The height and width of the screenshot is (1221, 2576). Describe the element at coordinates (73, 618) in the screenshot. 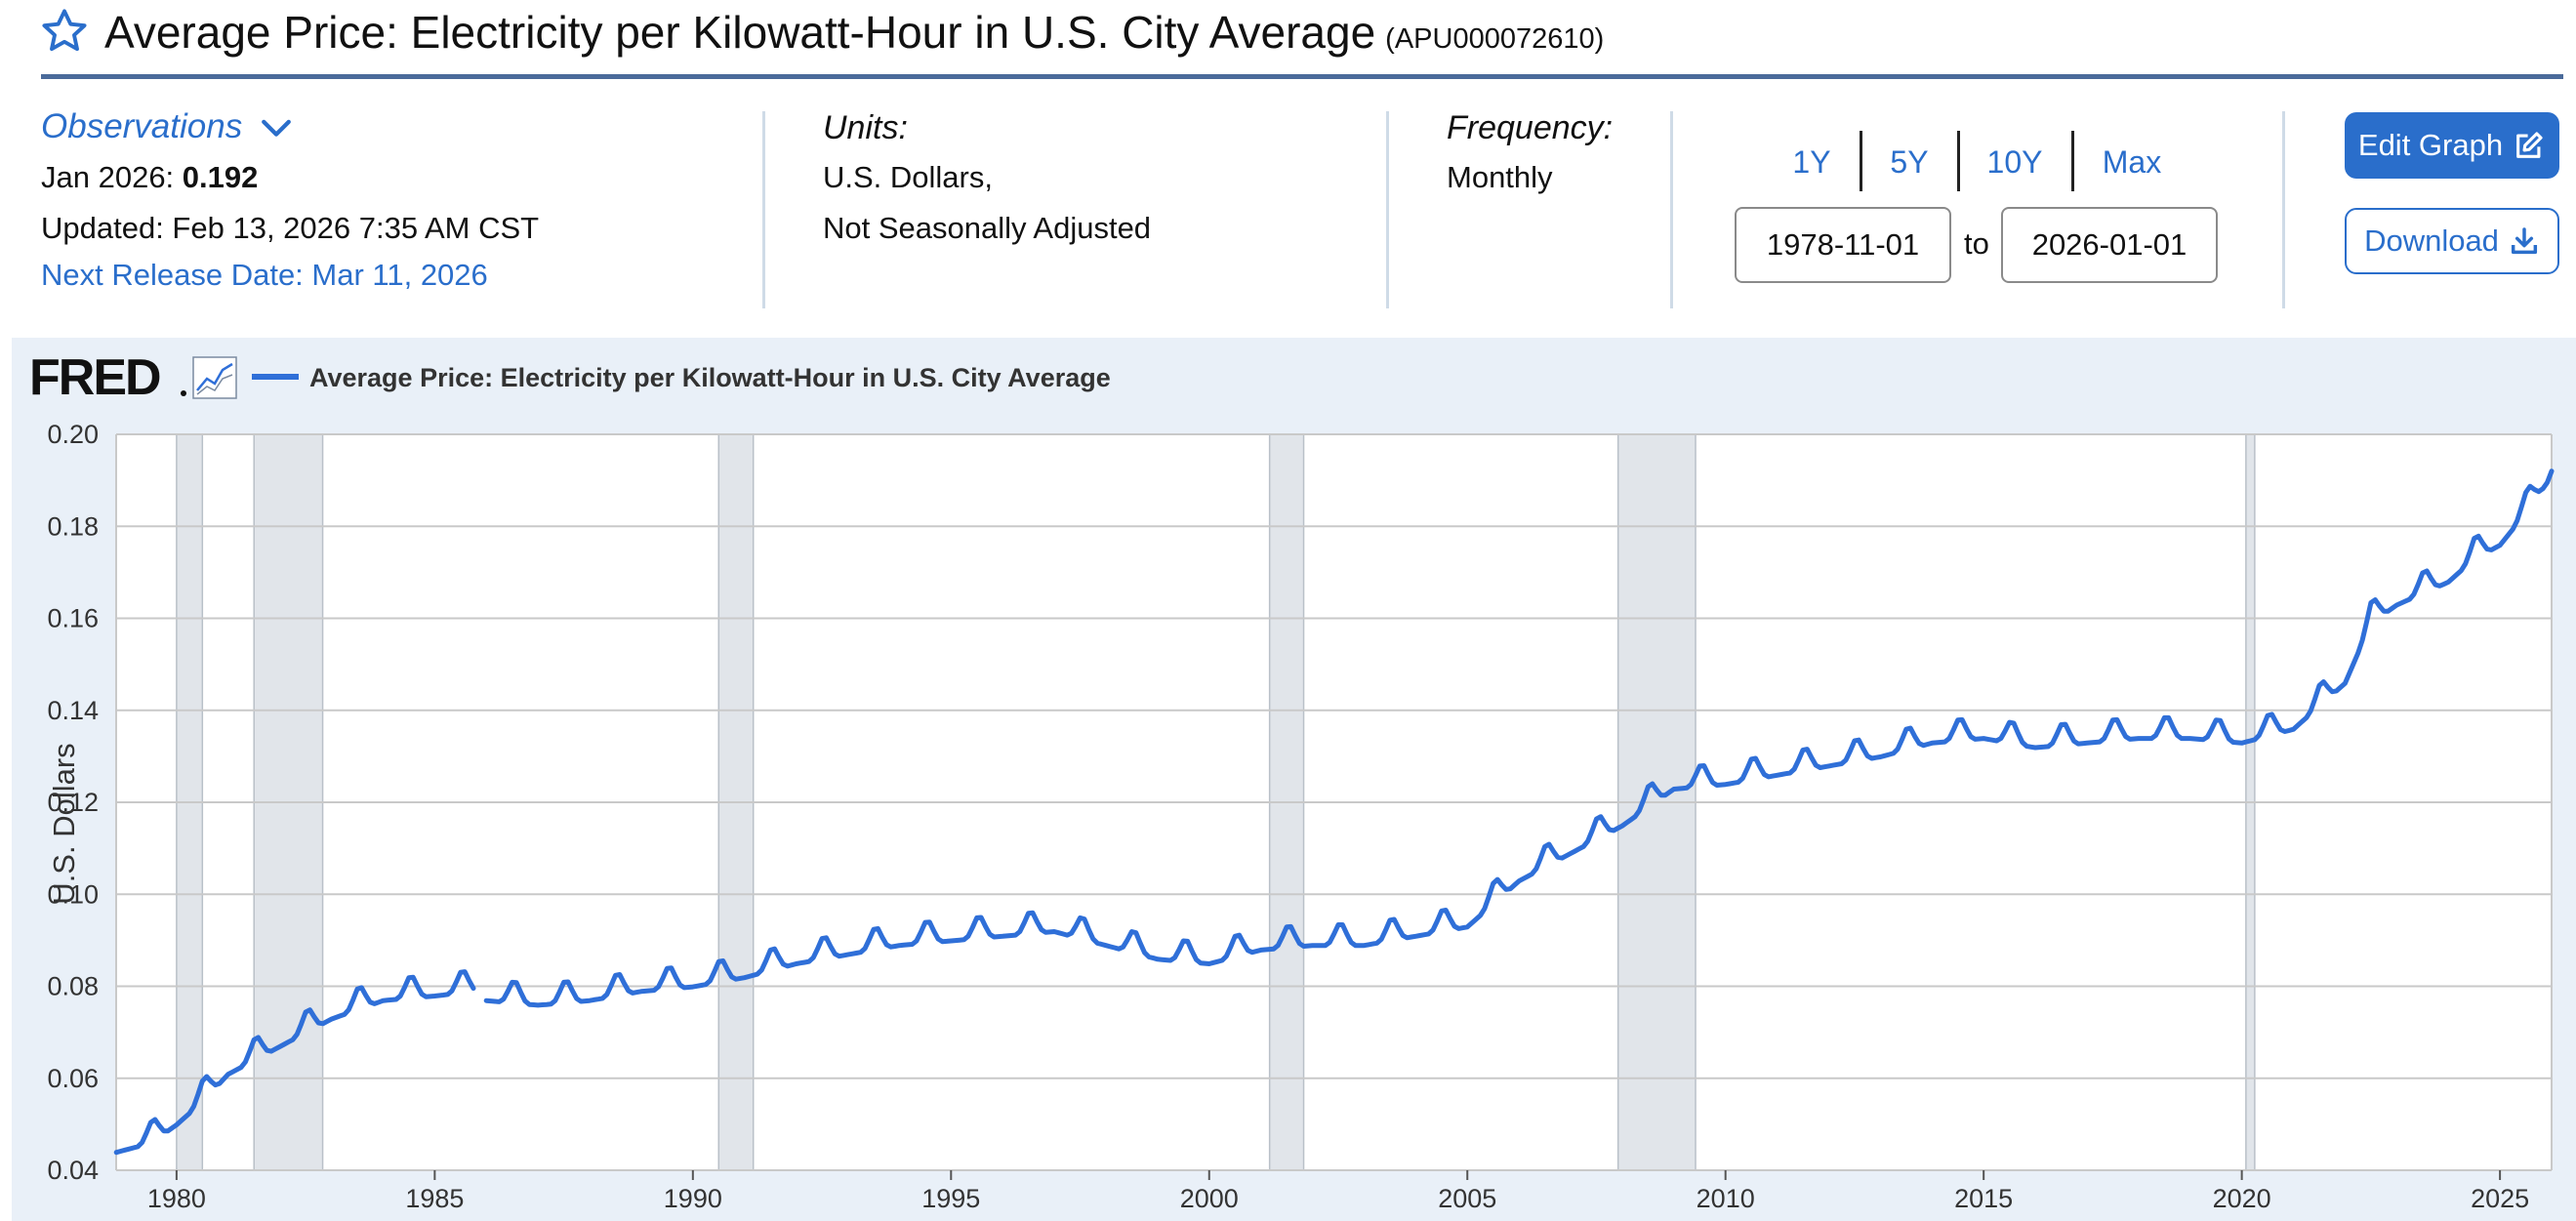

I see `y-tick-label: 0.16` at that location.